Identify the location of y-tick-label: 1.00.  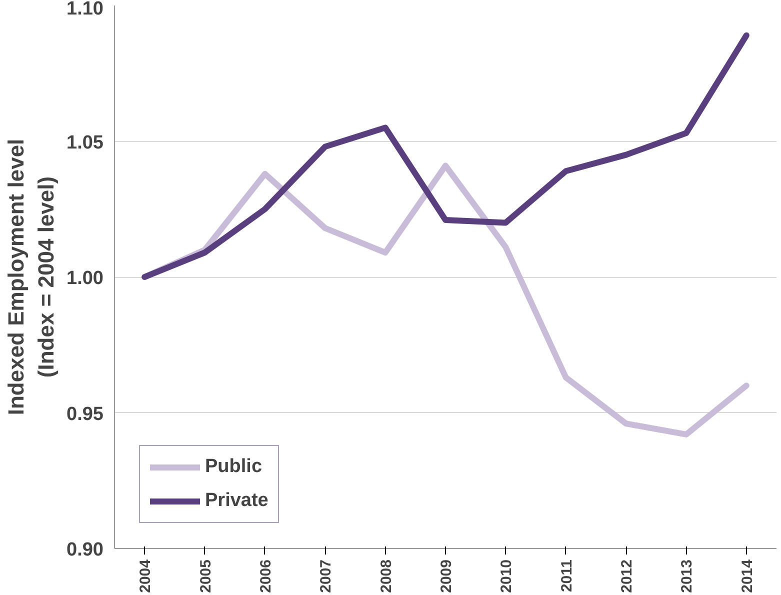
(85, 278).